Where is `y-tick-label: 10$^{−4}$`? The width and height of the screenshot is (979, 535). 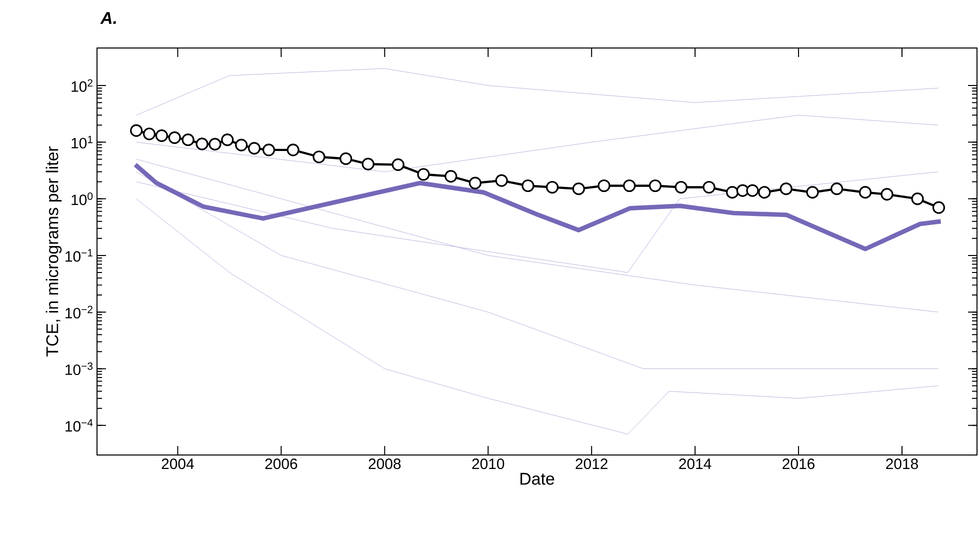
y-tick-label: 10$^{−4}$ is located at coordinates (79, 425).